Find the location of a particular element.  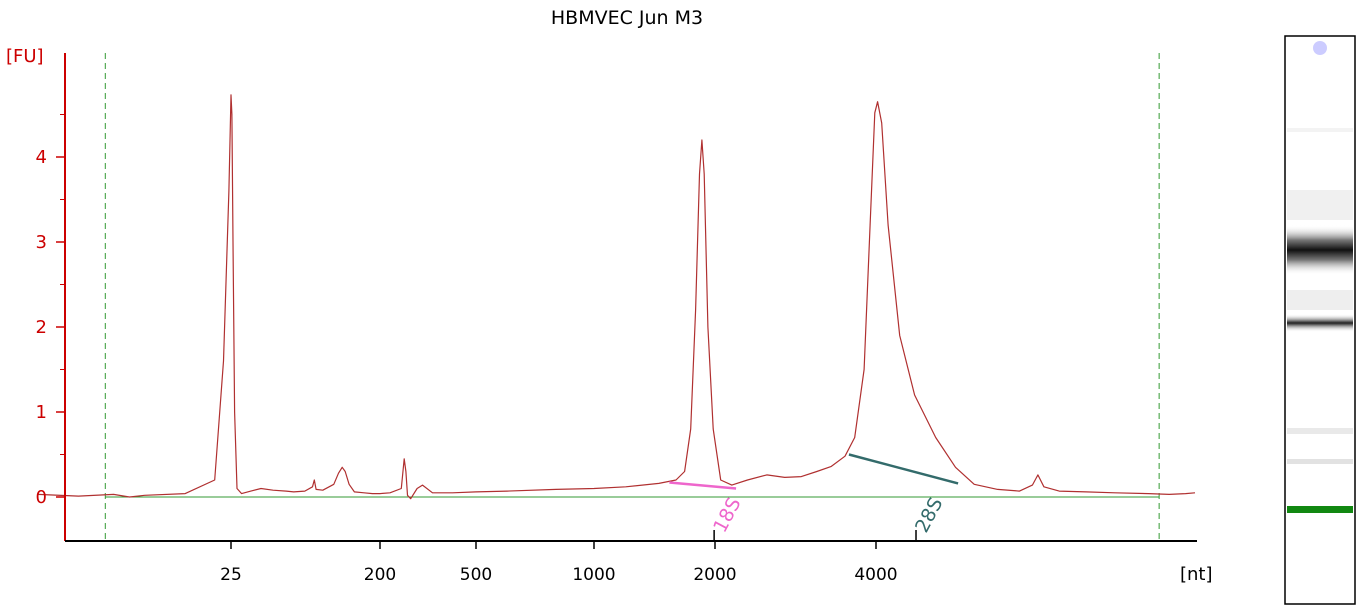

x-tick-label-4000: 4000 is located at coordinates (875, 575).